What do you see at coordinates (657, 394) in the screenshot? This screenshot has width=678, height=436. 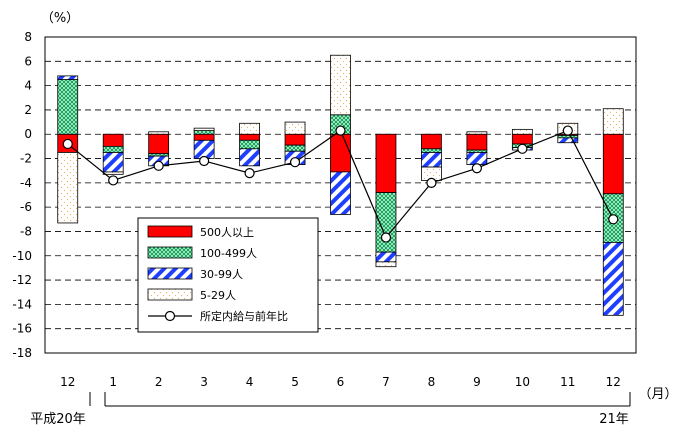 I see `x-unit-label: （月）` at bounding box center [657, 394].